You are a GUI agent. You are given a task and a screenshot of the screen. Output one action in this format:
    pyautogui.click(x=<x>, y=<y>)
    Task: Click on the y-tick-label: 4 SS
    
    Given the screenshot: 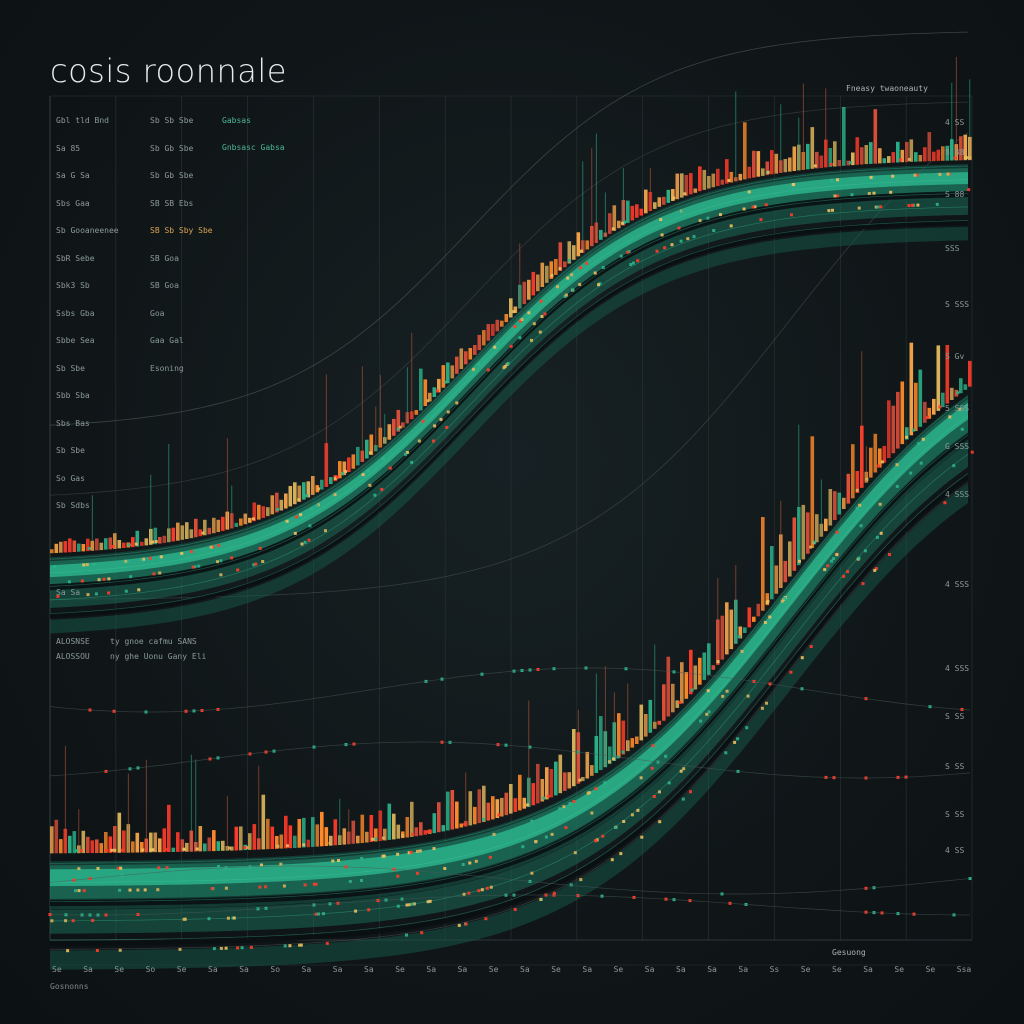 What is the action you would take?
    pyautogui.click(x=955, y=122)
    